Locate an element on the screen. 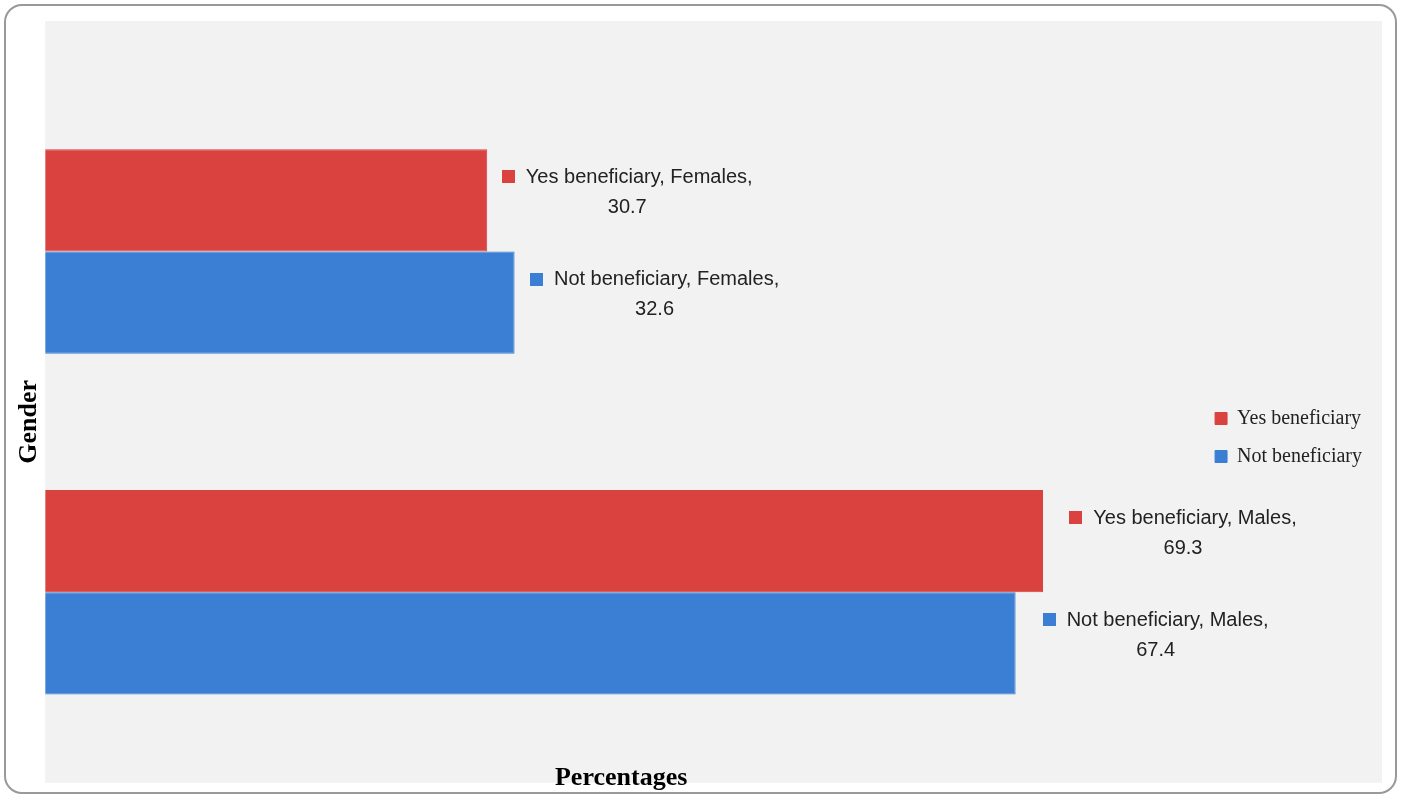 The height and width of the screenshot is (800, 1403). data-label: Not beneficiary, Females, 32.6 is located at coordinates (666, 293).